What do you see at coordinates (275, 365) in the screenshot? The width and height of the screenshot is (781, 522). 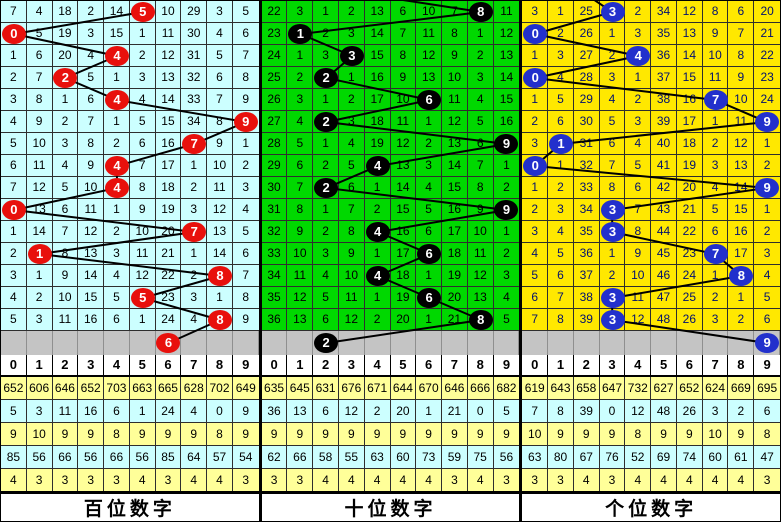 I see `digit-header-cell: 0` at bounding box center [275, 365].